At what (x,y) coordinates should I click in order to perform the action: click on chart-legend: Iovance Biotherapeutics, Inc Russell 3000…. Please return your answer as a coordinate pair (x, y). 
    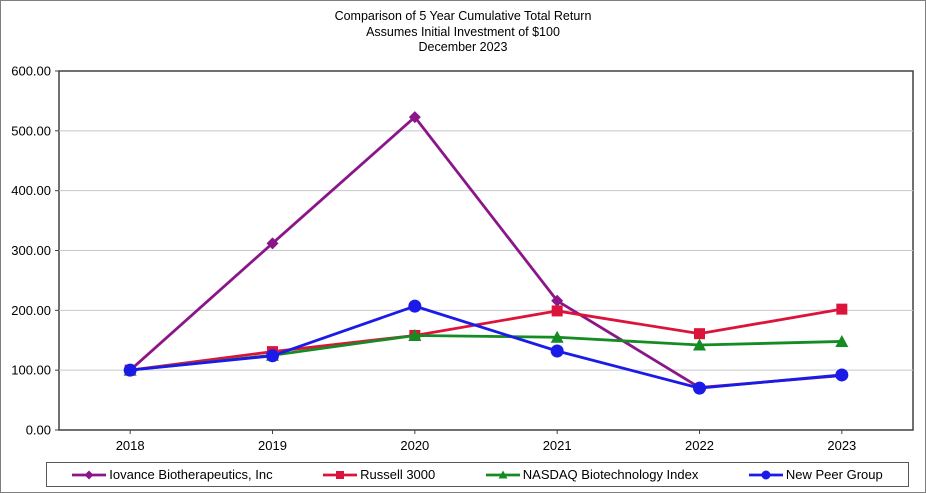
    Looking at the image, I should click on (477, 474).